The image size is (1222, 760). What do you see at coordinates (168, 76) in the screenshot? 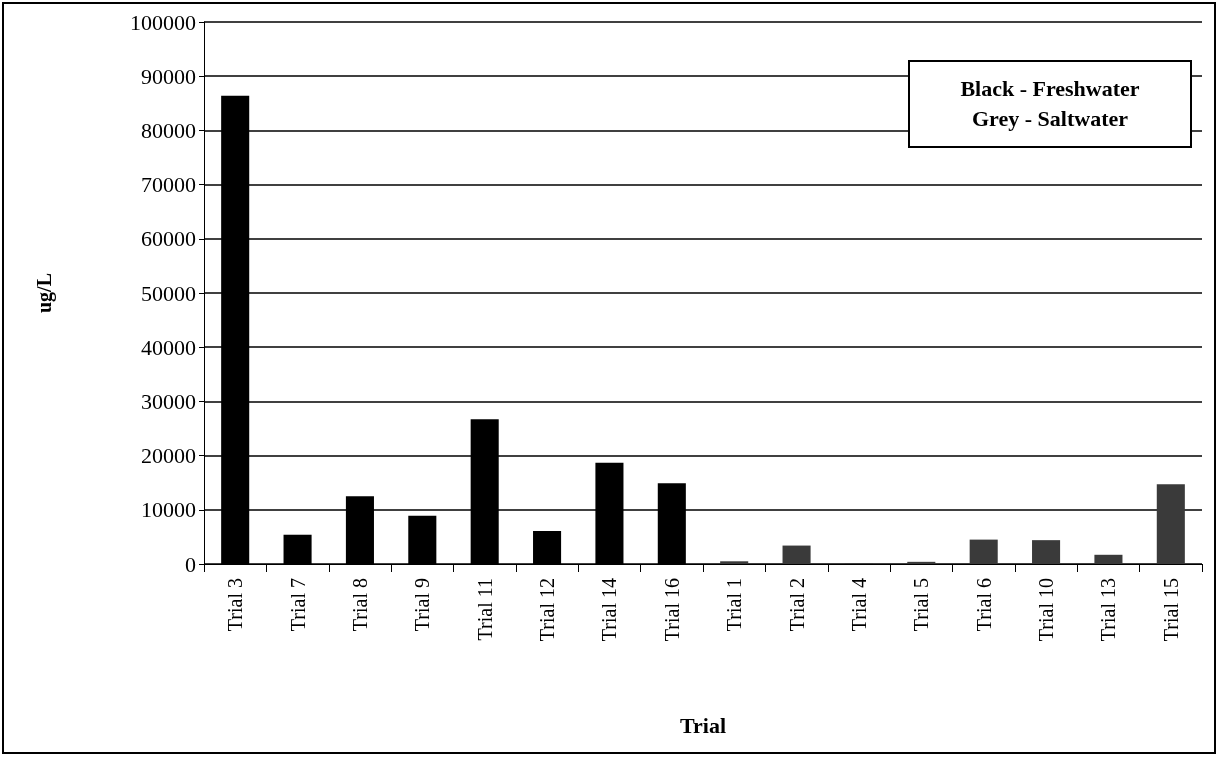
I see `y-tick-label: 90000` at bounding box center [168, 76].